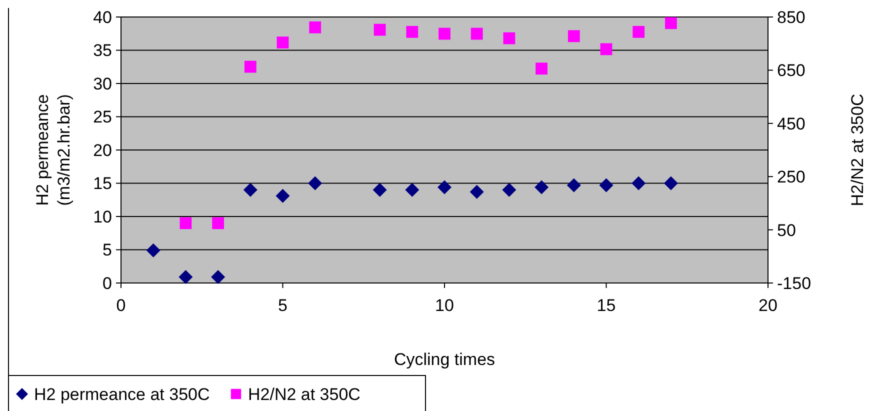 This screenshot has height=411, width=871. What do you see at coordinates (102, 117) in the screenshot?
I see `y-tick-label: 25` at bounding box center [102, 117].